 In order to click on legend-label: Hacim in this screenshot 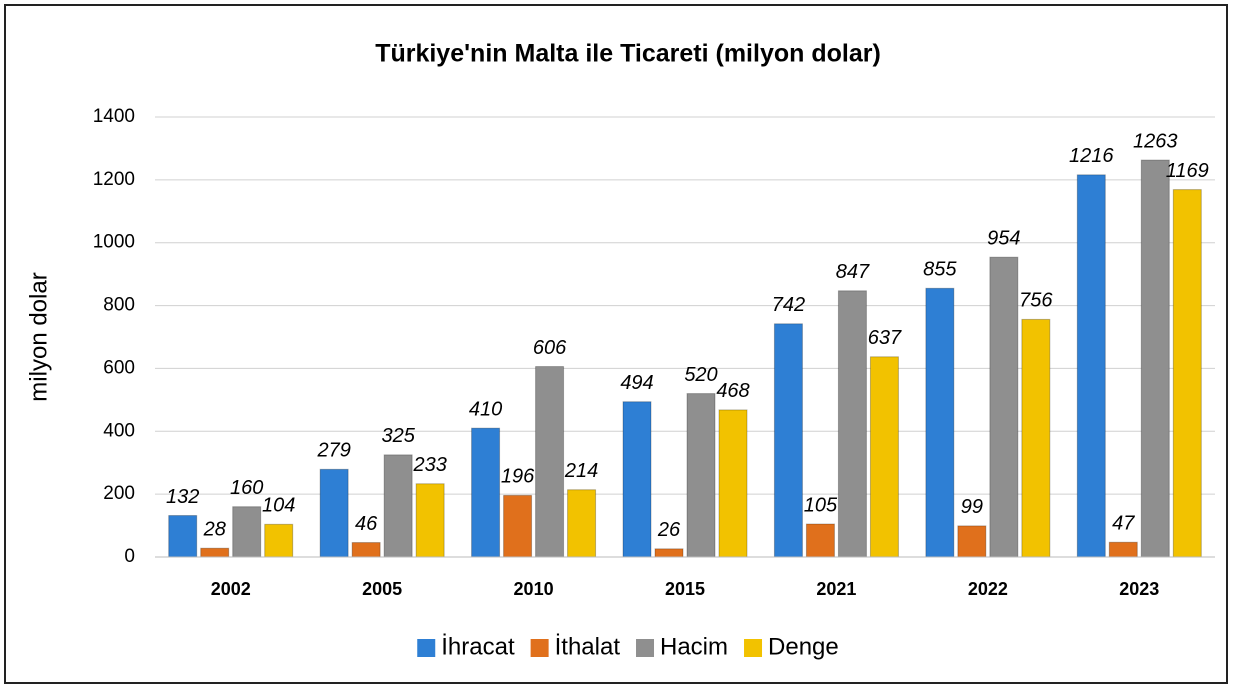, I will do `click(694, 646)`.